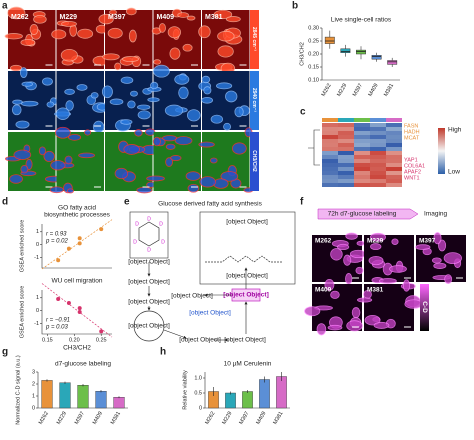  I want to click on micrograph, so click(80, 100).